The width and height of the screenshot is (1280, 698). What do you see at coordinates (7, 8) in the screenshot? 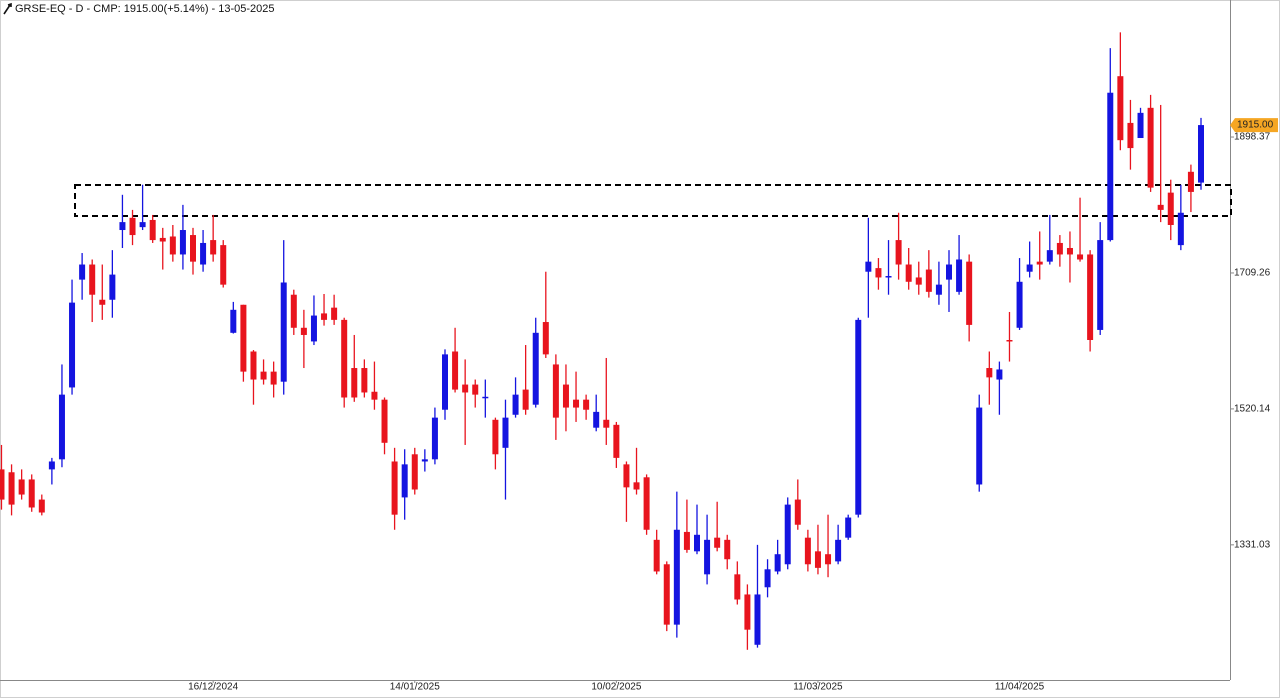
I see `title-icon` at bounding box center [7, 8].